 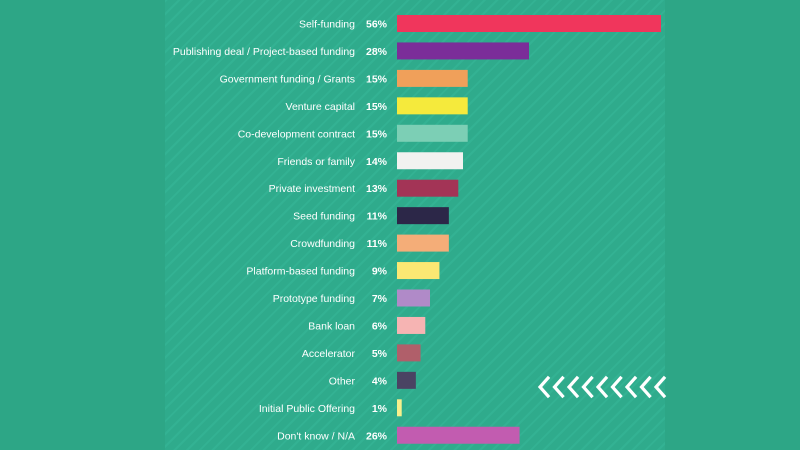 I want to click on category-label: Government funding / Grants, so click(x=287, y=79).